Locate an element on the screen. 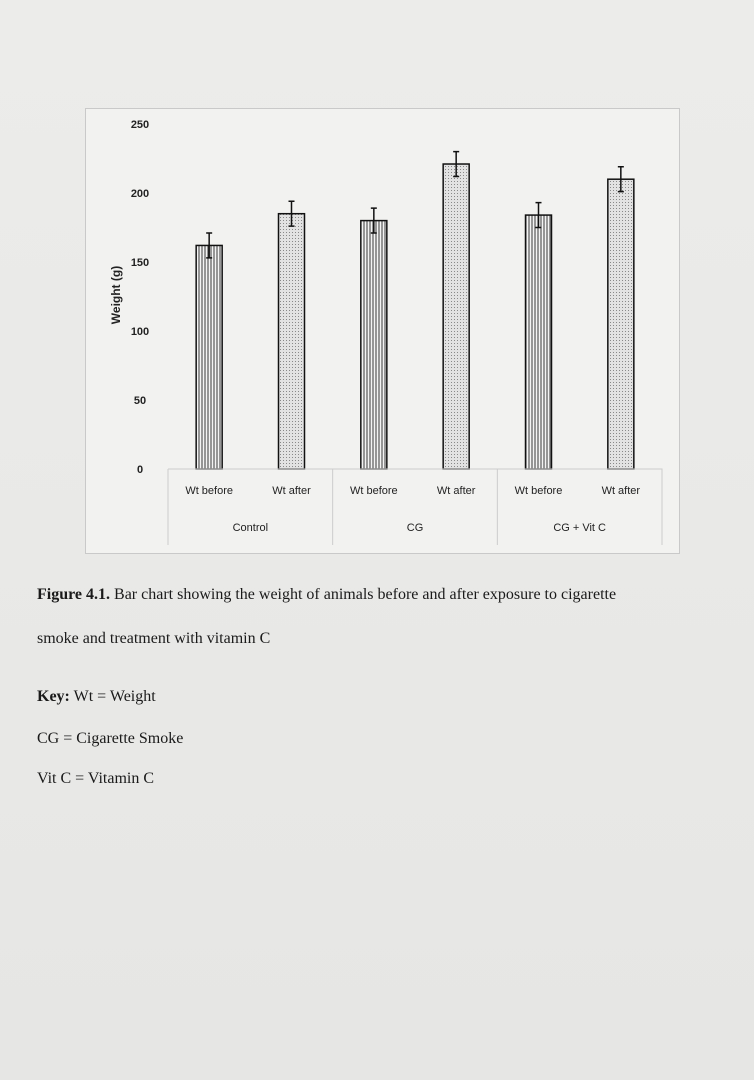  figure-caption-line2: smoke and treatment with vitamin C is located at coordinates (154, 638).